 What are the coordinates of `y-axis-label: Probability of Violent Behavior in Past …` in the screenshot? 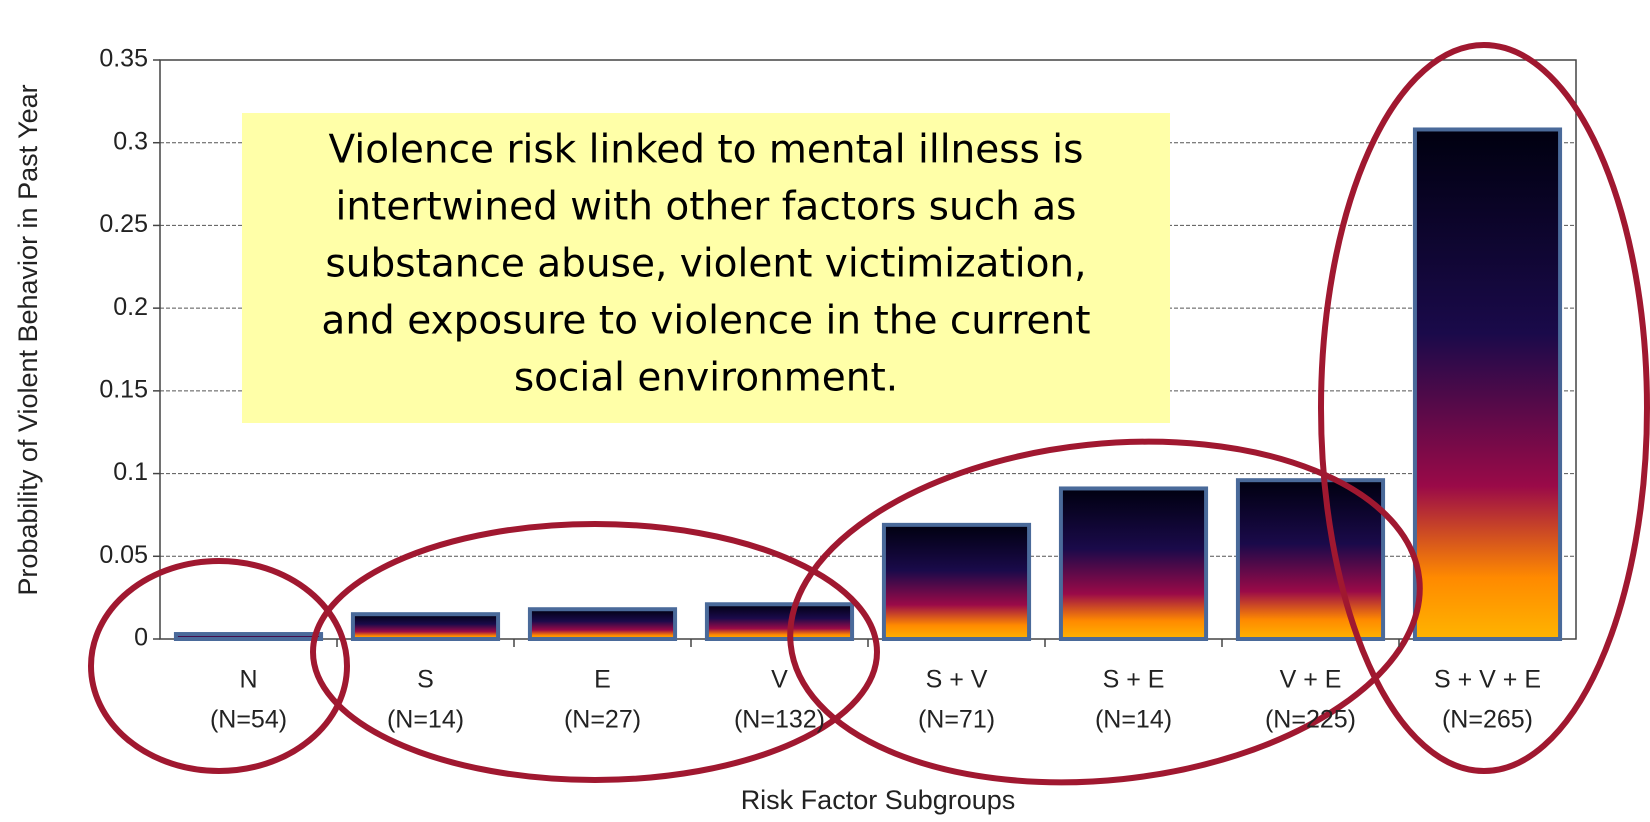 It's located at (28, 339).